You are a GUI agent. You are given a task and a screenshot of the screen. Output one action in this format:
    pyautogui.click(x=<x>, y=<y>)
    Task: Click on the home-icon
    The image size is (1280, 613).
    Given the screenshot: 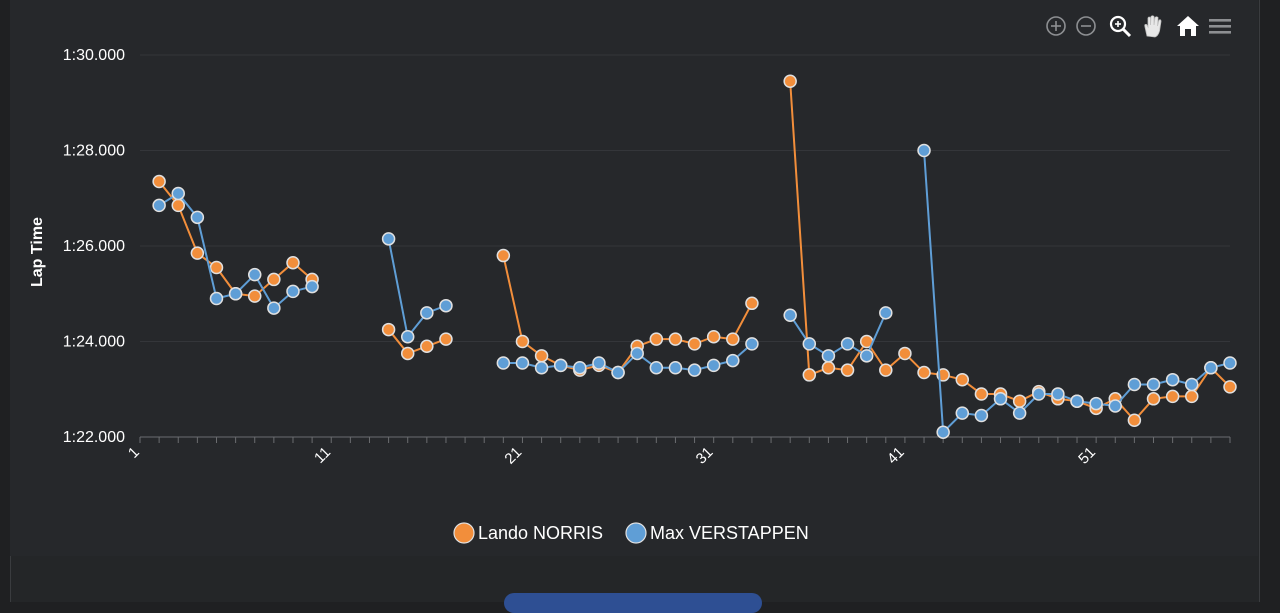 What is the action you would take?
    pyautogui.click(x=1188, y=26)
    